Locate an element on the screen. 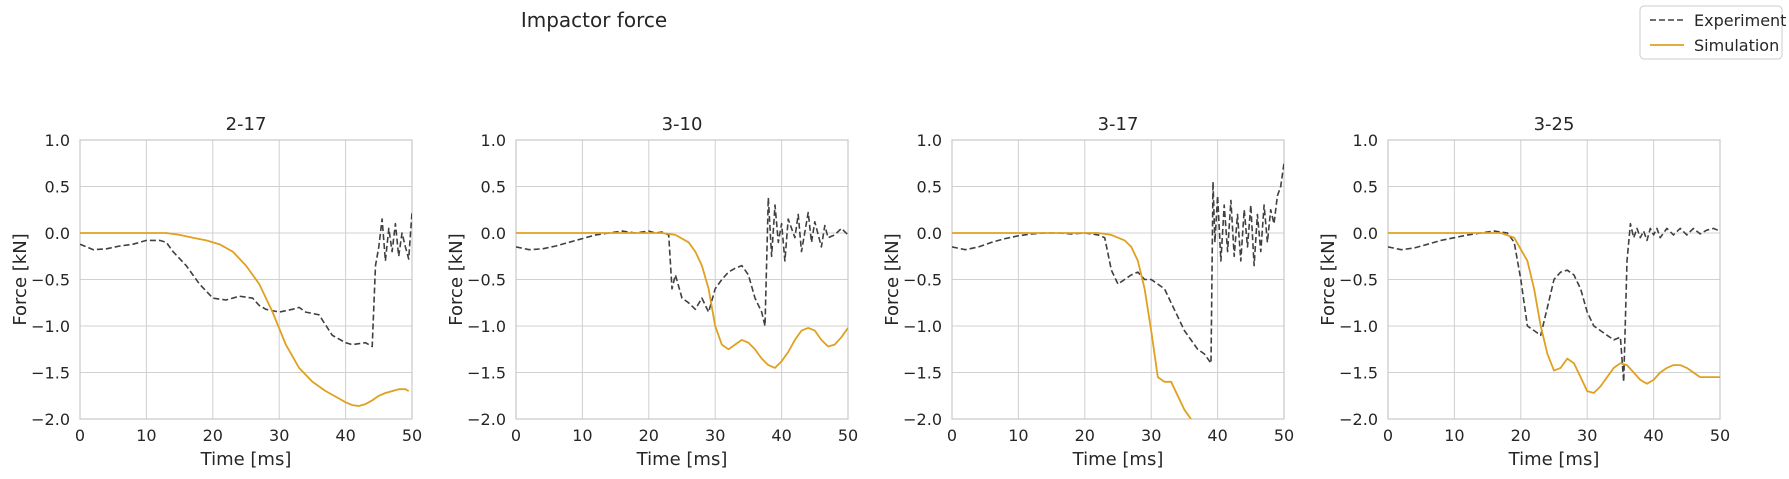 The height and width of the screenshot is (479, 1789). legend: Experiment Simulation is located at coordinates (1712, 32).